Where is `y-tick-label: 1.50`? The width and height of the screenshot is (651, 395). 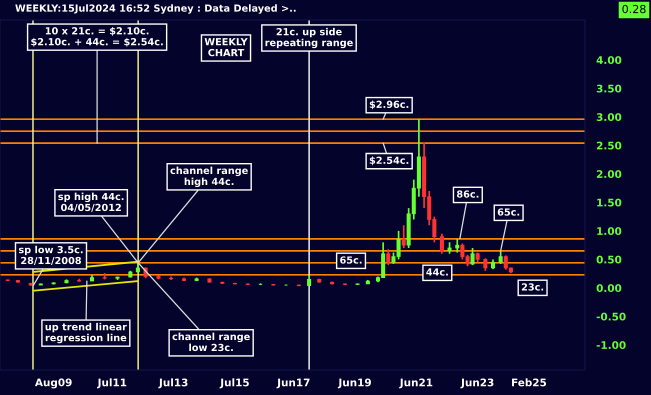
y-tick-label: 1.50 is located at coordinates (609, 202).